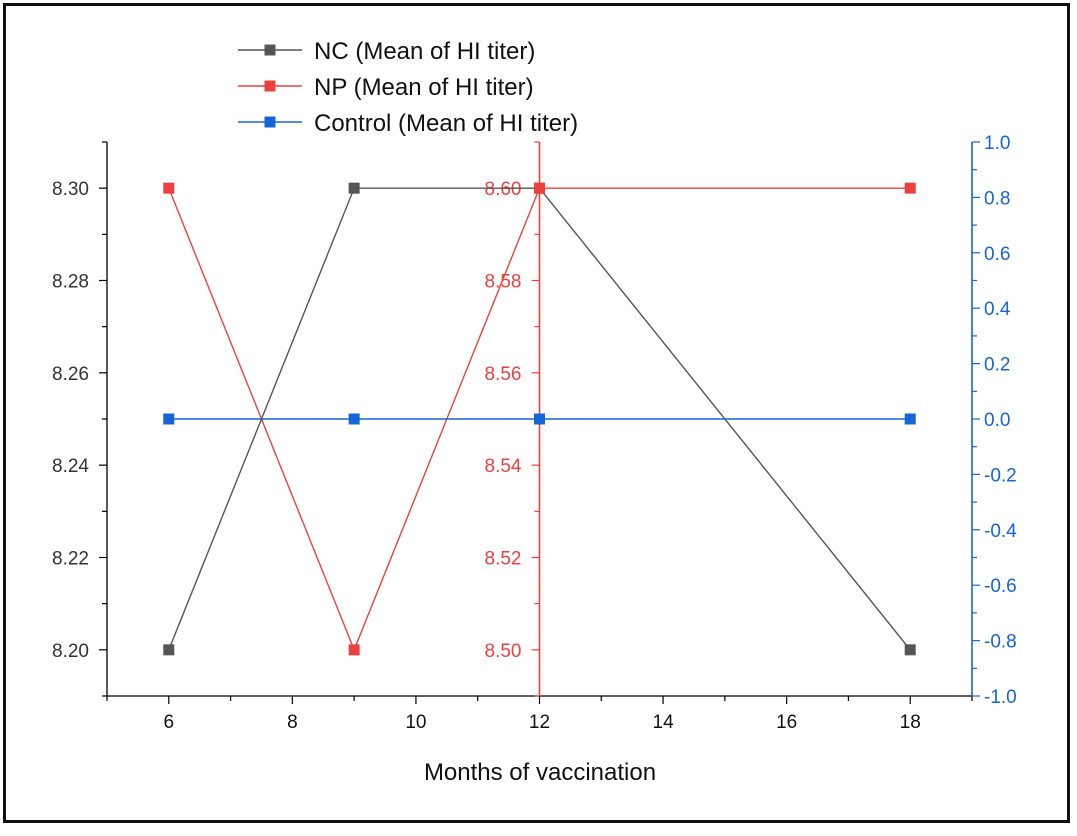 This screenshot has height=836, width=1077. I want to click on right-y-tick-label: -1.0, so click(1000, 697).